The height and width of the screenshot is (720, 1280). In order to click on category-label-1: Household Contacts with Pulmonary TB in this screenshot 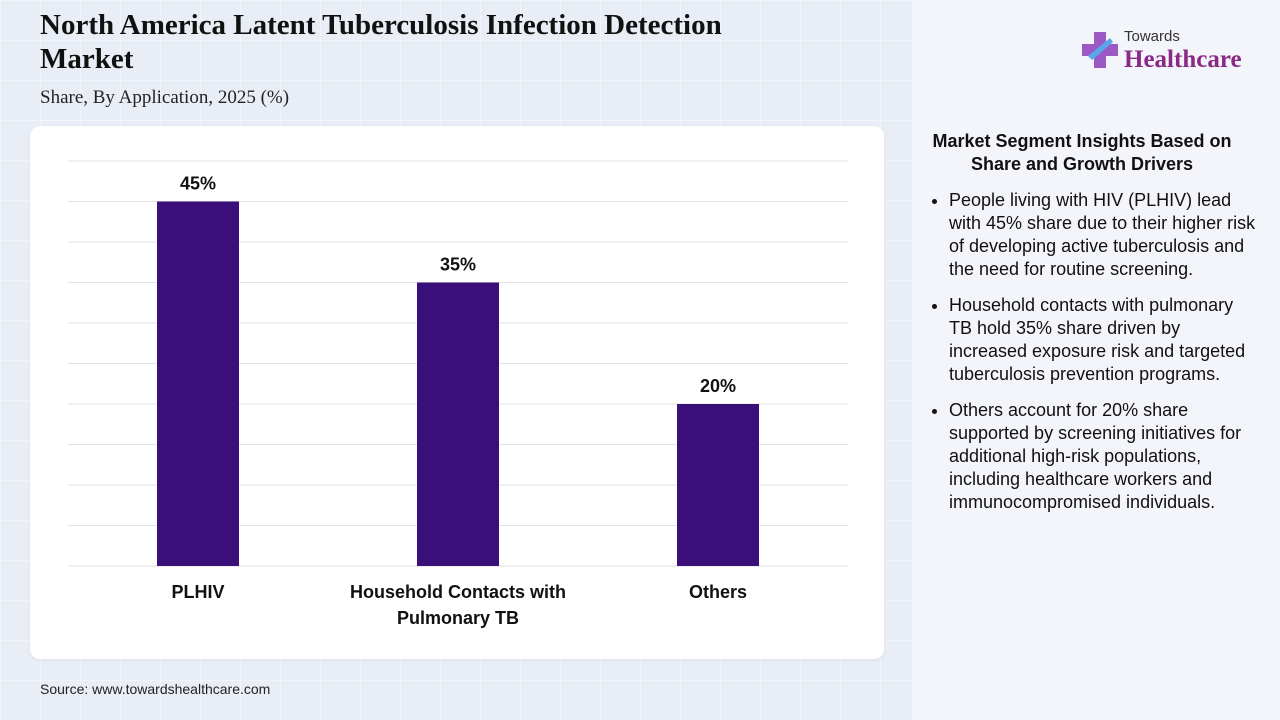, I will do `click(458, 605)`.